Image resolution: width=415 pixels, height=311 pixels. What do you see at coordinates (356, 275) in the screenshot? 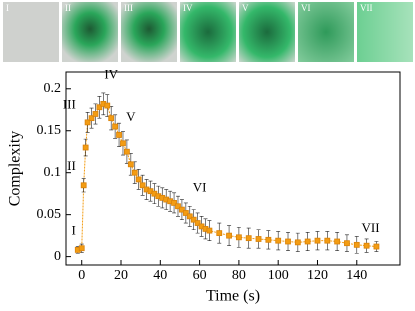
I see `x-tick-label: 140` at bounding box center [356, 275].